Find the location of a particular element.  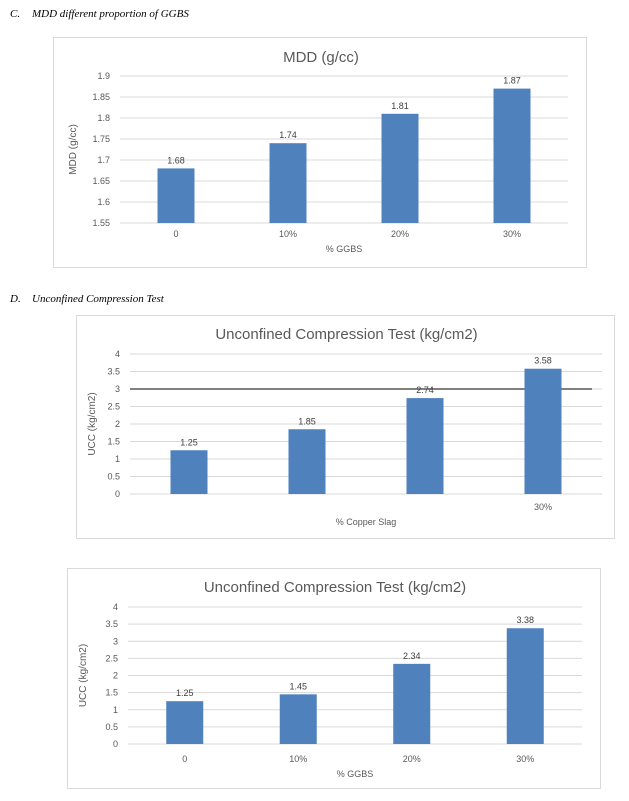

data-label: 1.68 is located at coordinates (176, 160).